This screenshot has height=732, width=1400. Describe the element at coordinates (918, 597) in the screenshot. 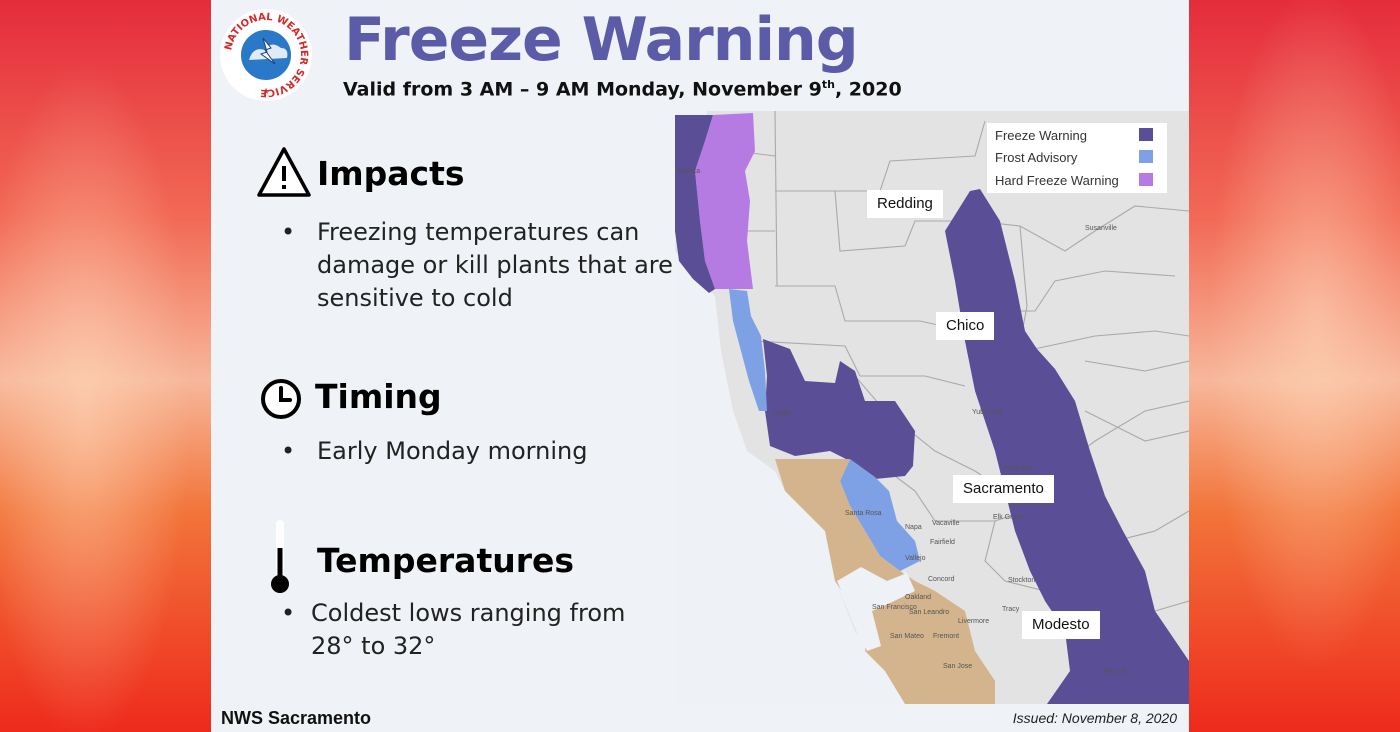

I see `svg-text: Oakland` at that location.